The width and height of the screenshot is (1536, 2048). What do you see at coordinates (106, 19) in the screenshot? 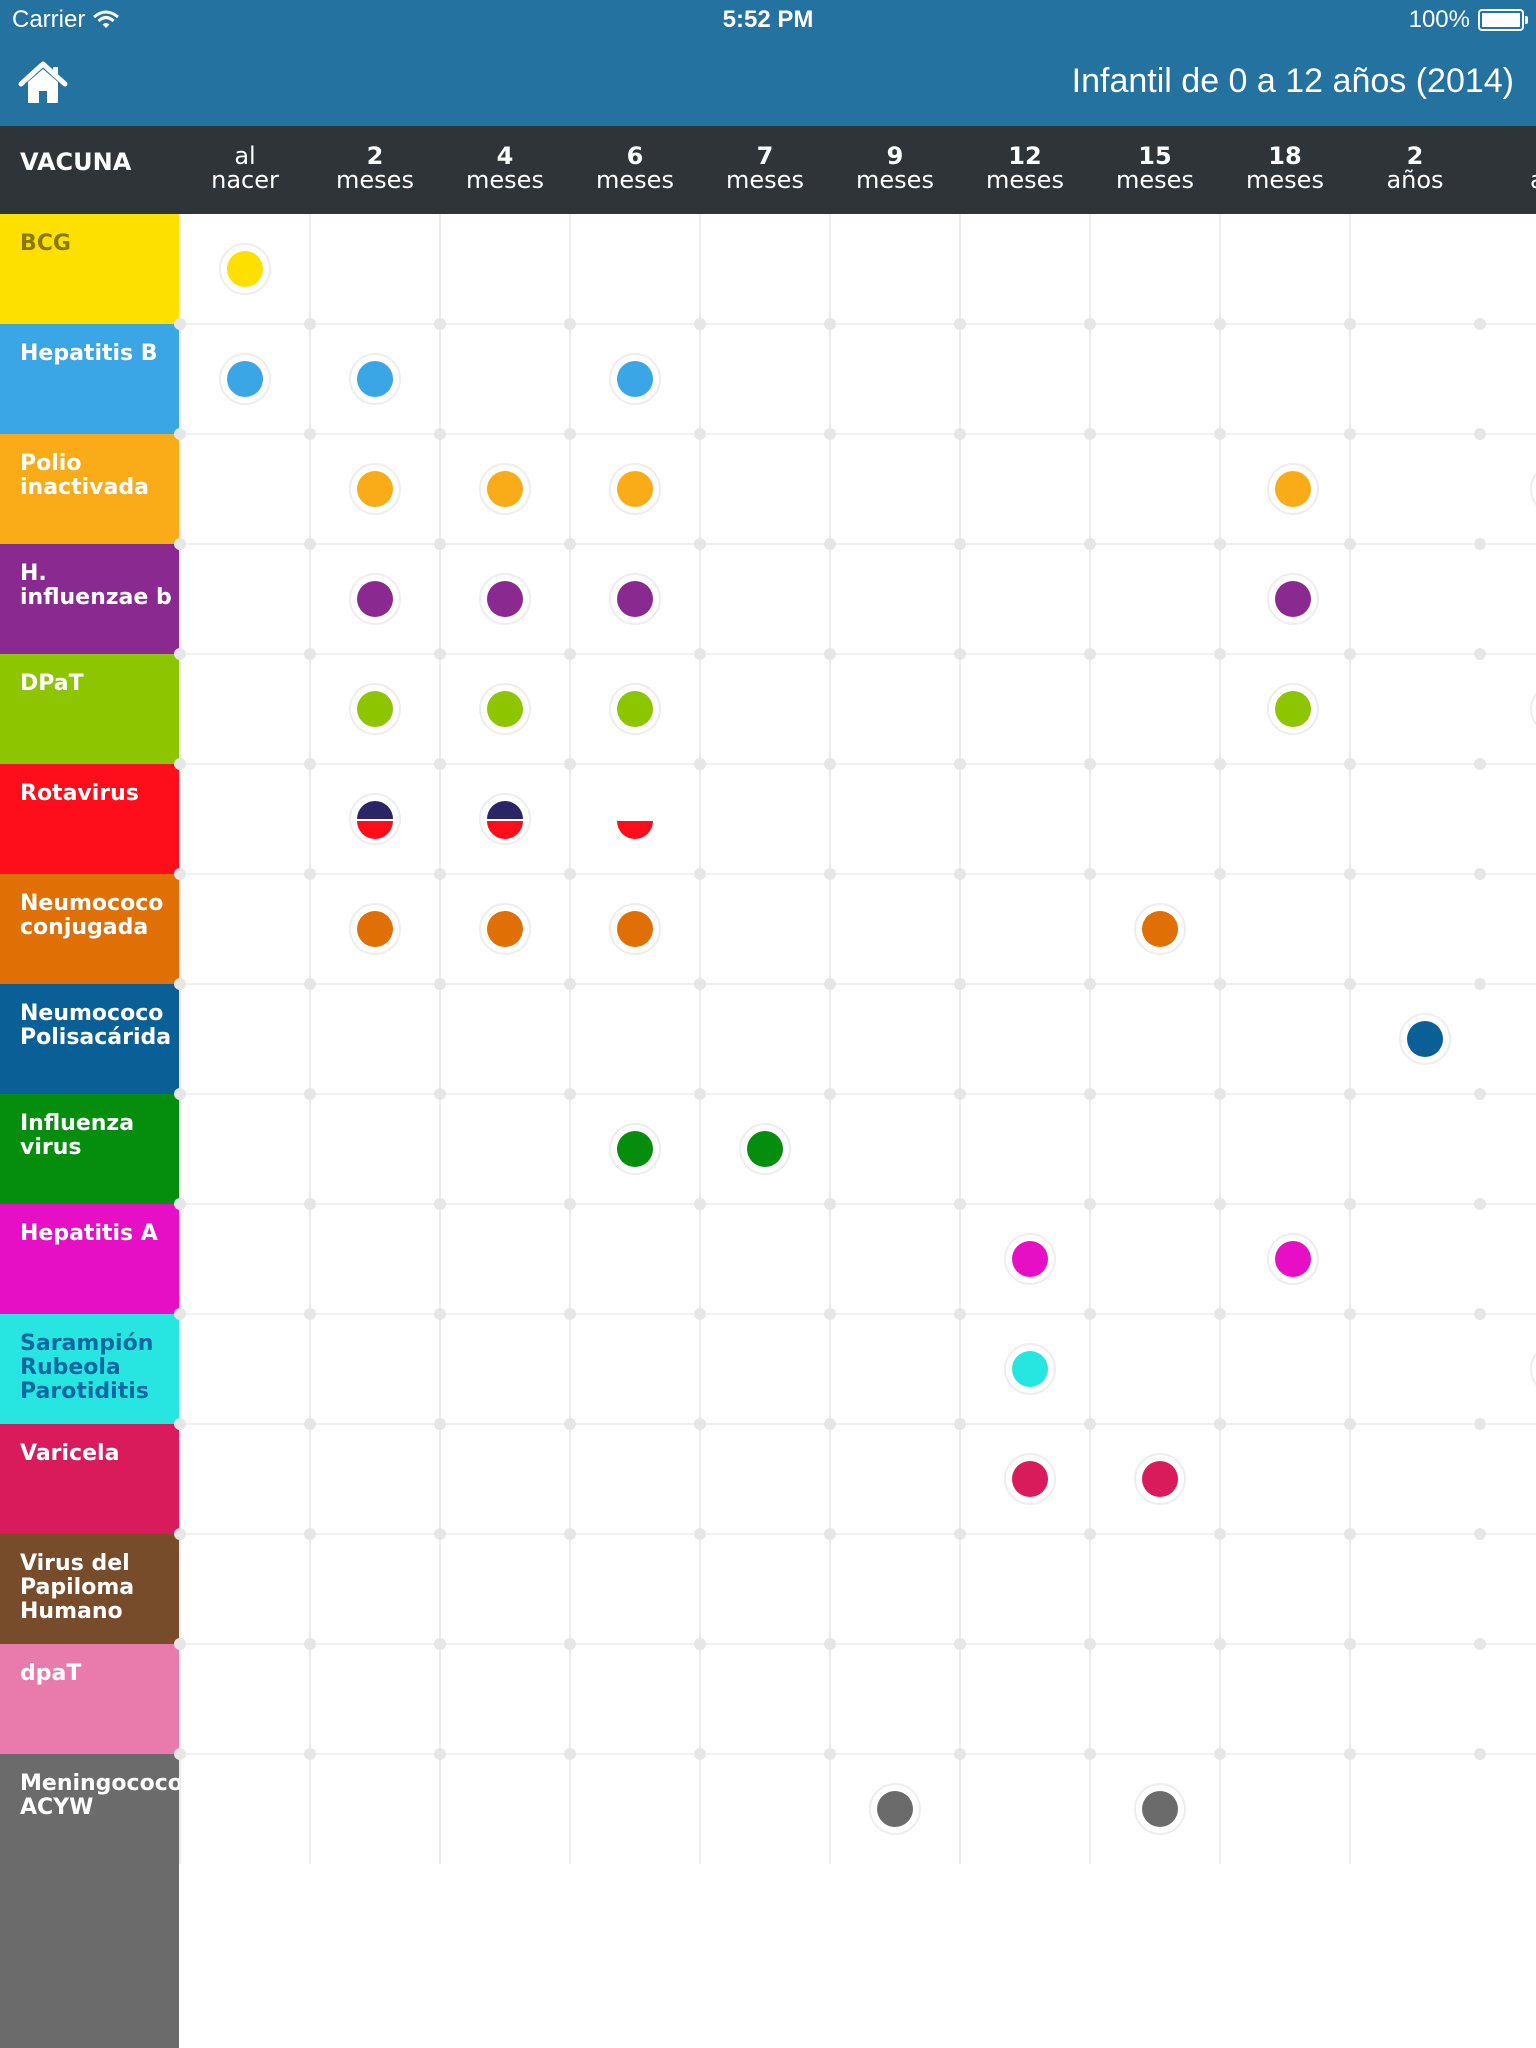
I see `wifi-icon` at bounding box center [106, 19].